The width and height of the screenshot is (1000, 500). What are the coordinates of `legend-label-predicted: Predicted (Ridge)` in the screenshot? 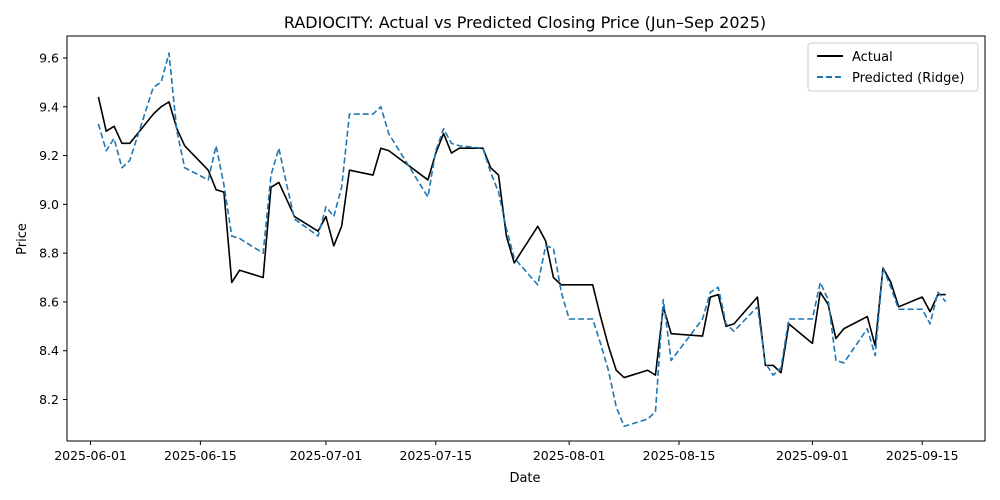 It's located at (908, 78).